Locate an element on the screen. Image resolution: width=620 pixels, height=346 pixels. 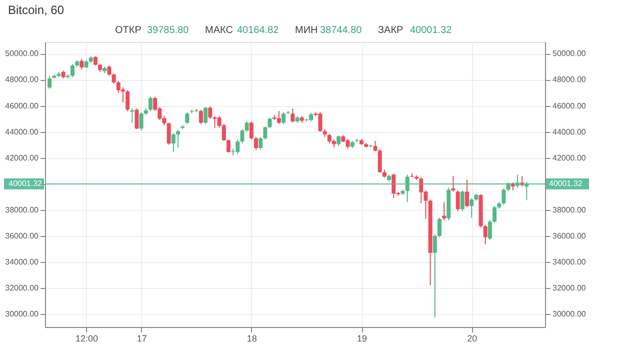
text: 40001.32 is located at coordinates (565, 183).